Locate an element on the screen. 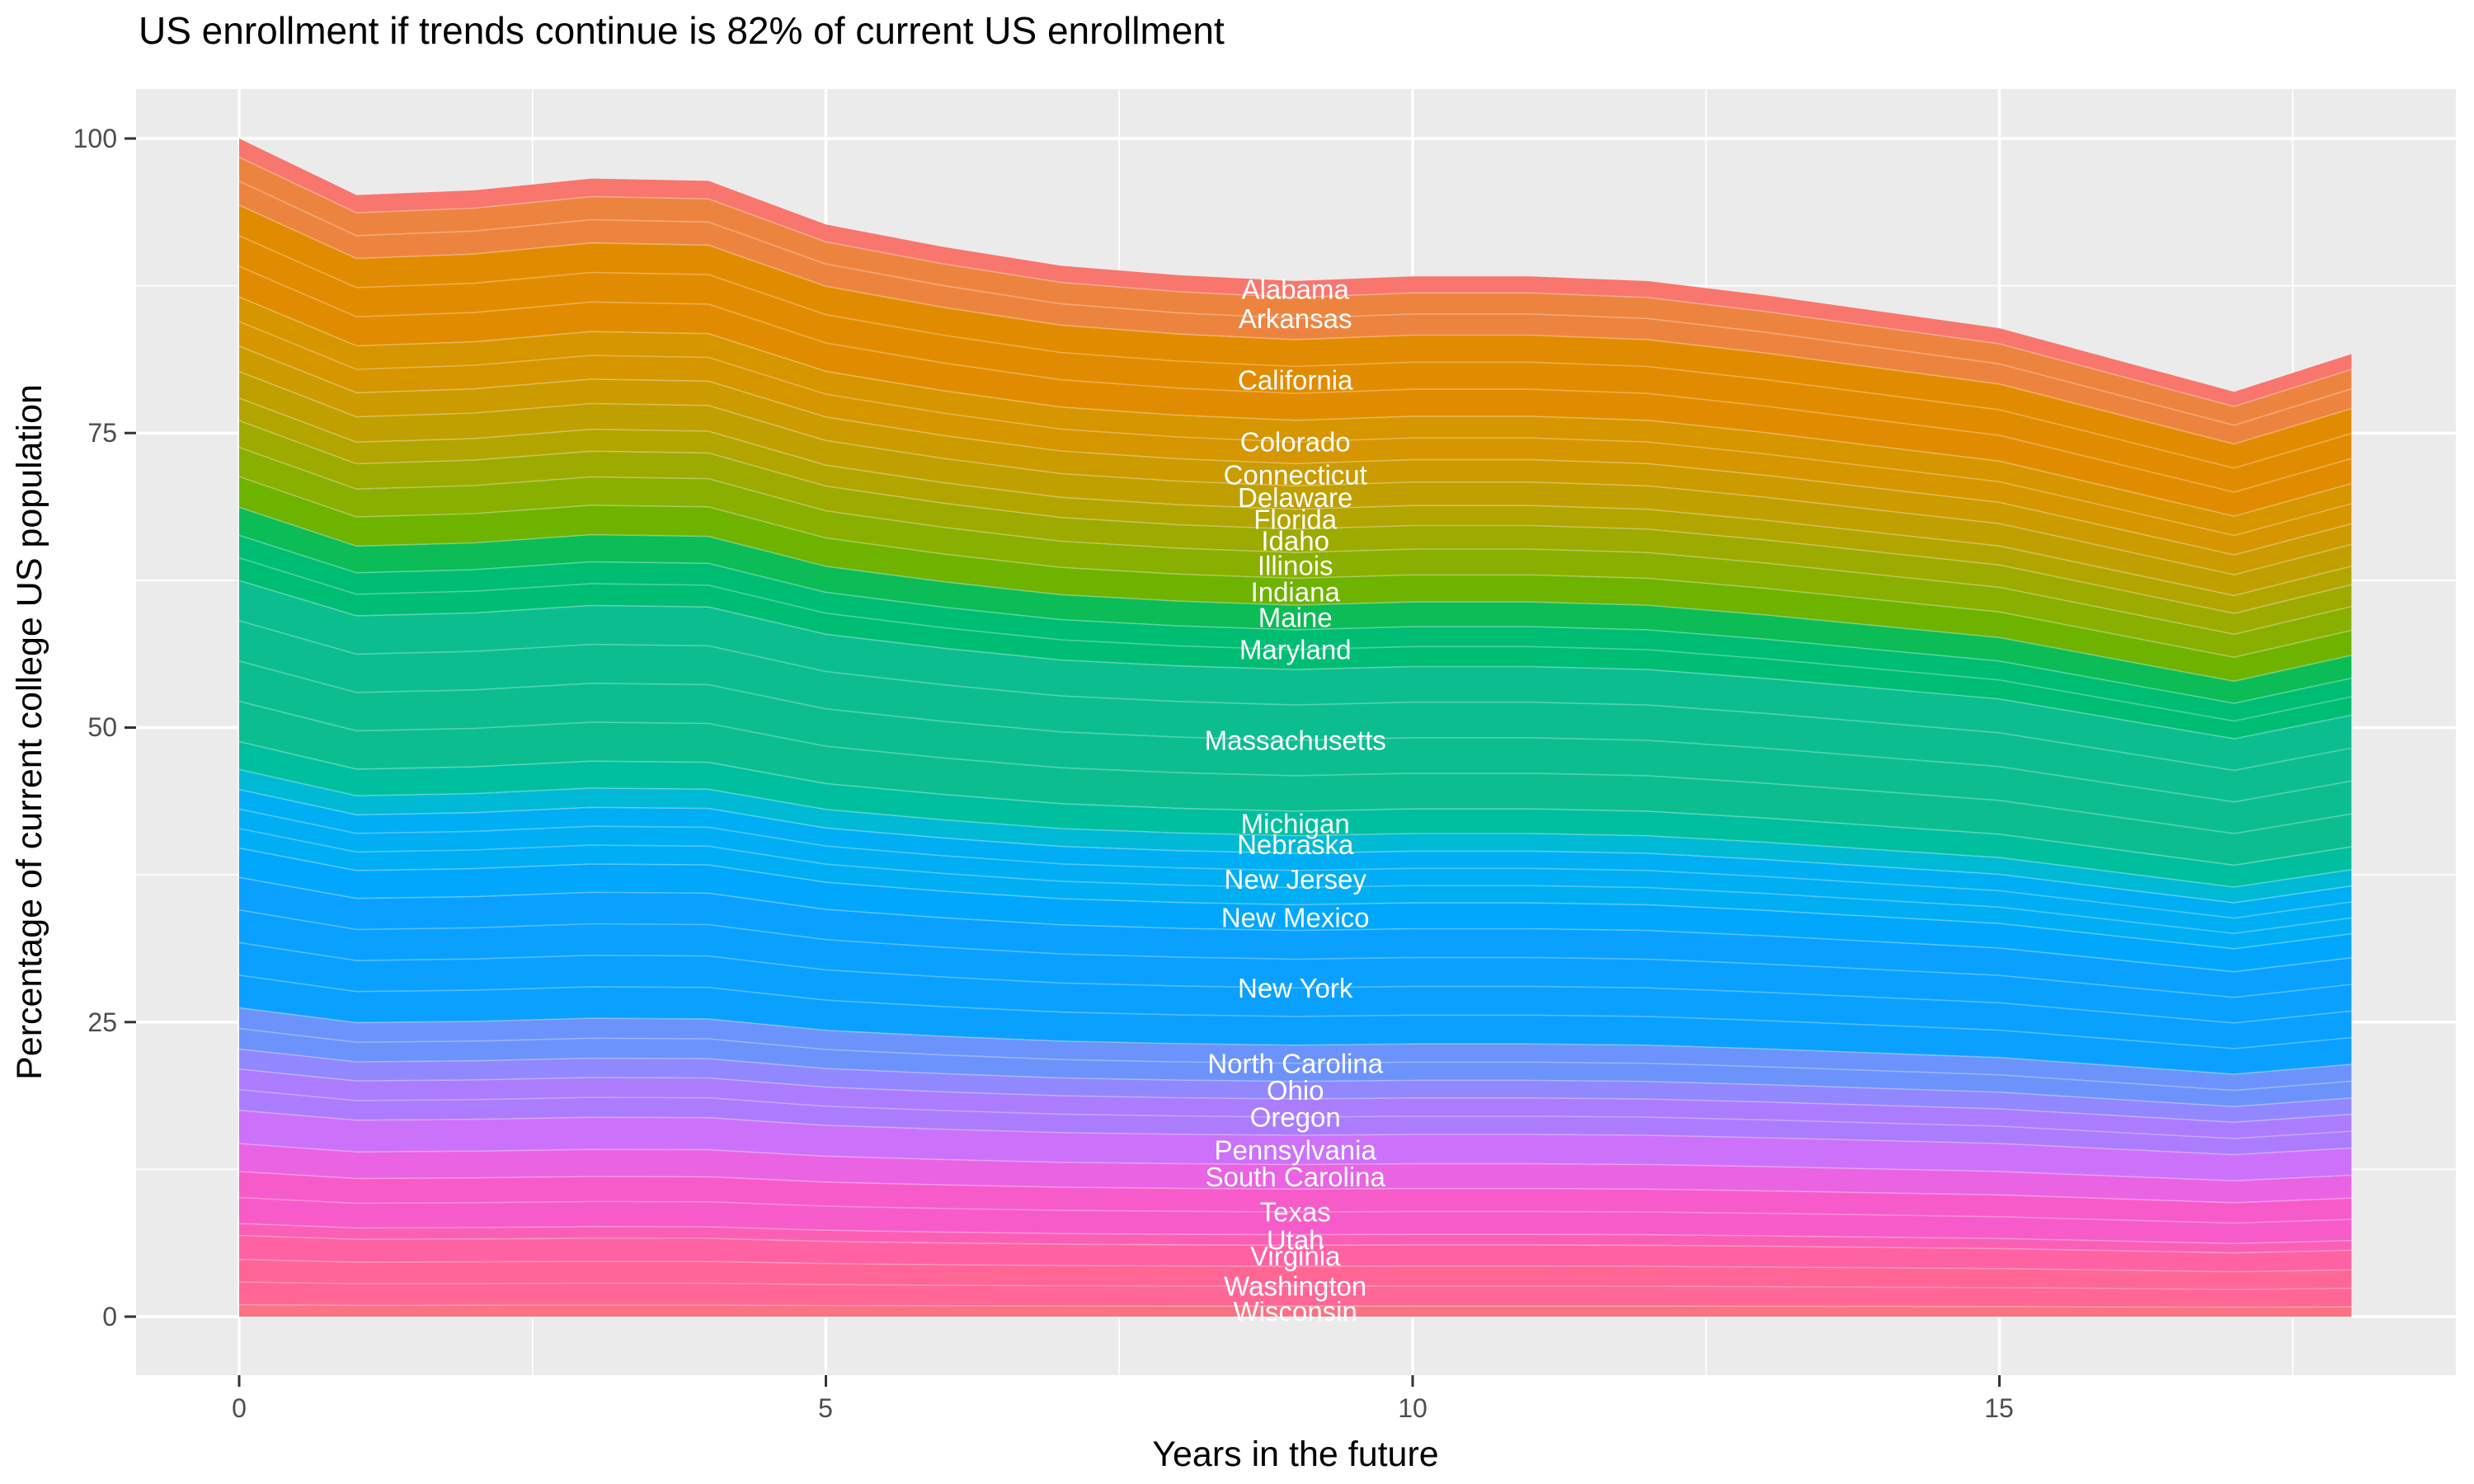 This screenshot has height=1484, width=2474. state-label-maine: Maine is located at coordinates (1295, 618).